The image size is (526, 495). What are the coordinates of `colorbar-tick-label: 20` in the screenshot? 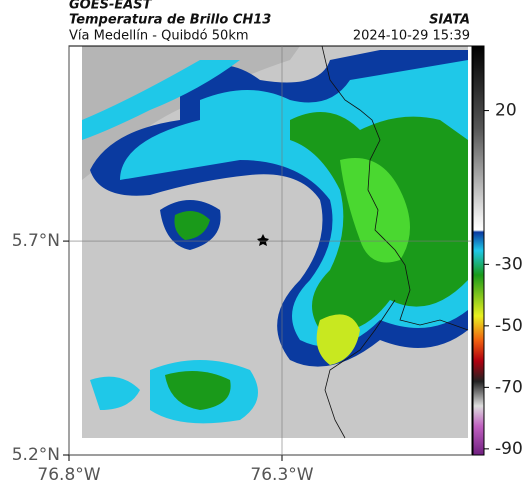 It's located at (506, 111).